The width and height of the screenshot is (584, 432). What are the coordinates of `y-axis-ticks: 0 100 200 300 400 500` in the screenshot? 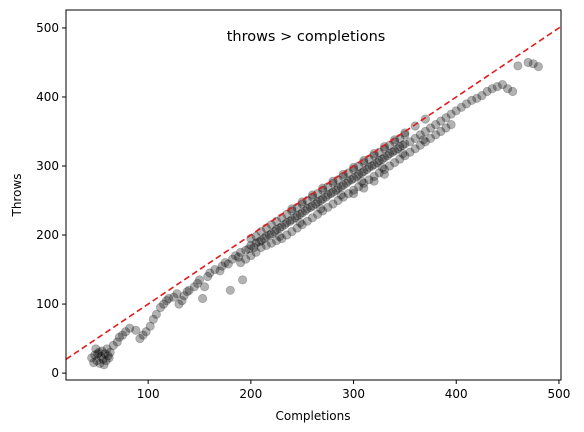 It's located at (51, 200).